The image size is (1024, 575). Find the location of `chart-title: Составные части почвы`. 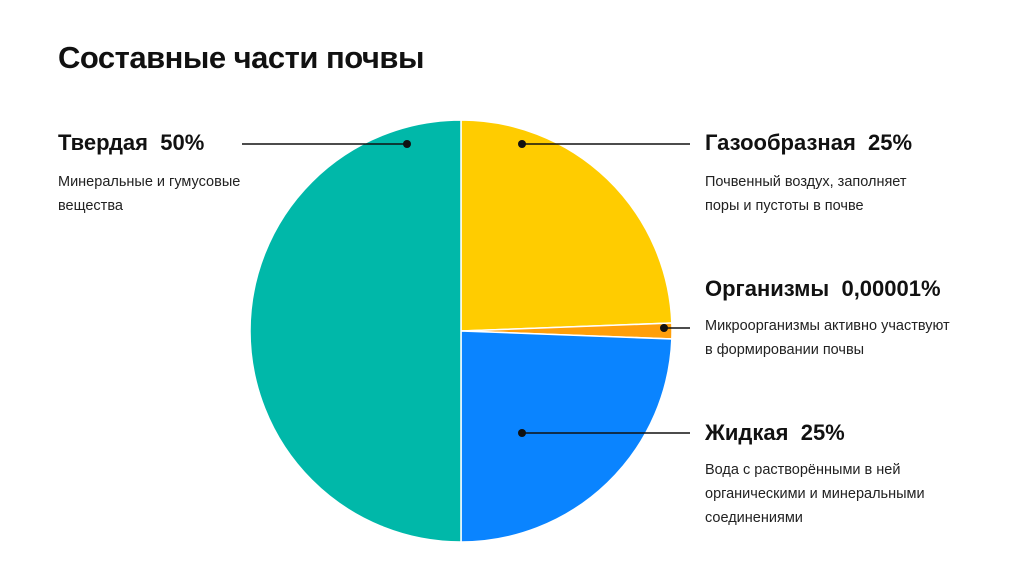

chart-title: Составные части почвы is located at coordinates (241, 57).